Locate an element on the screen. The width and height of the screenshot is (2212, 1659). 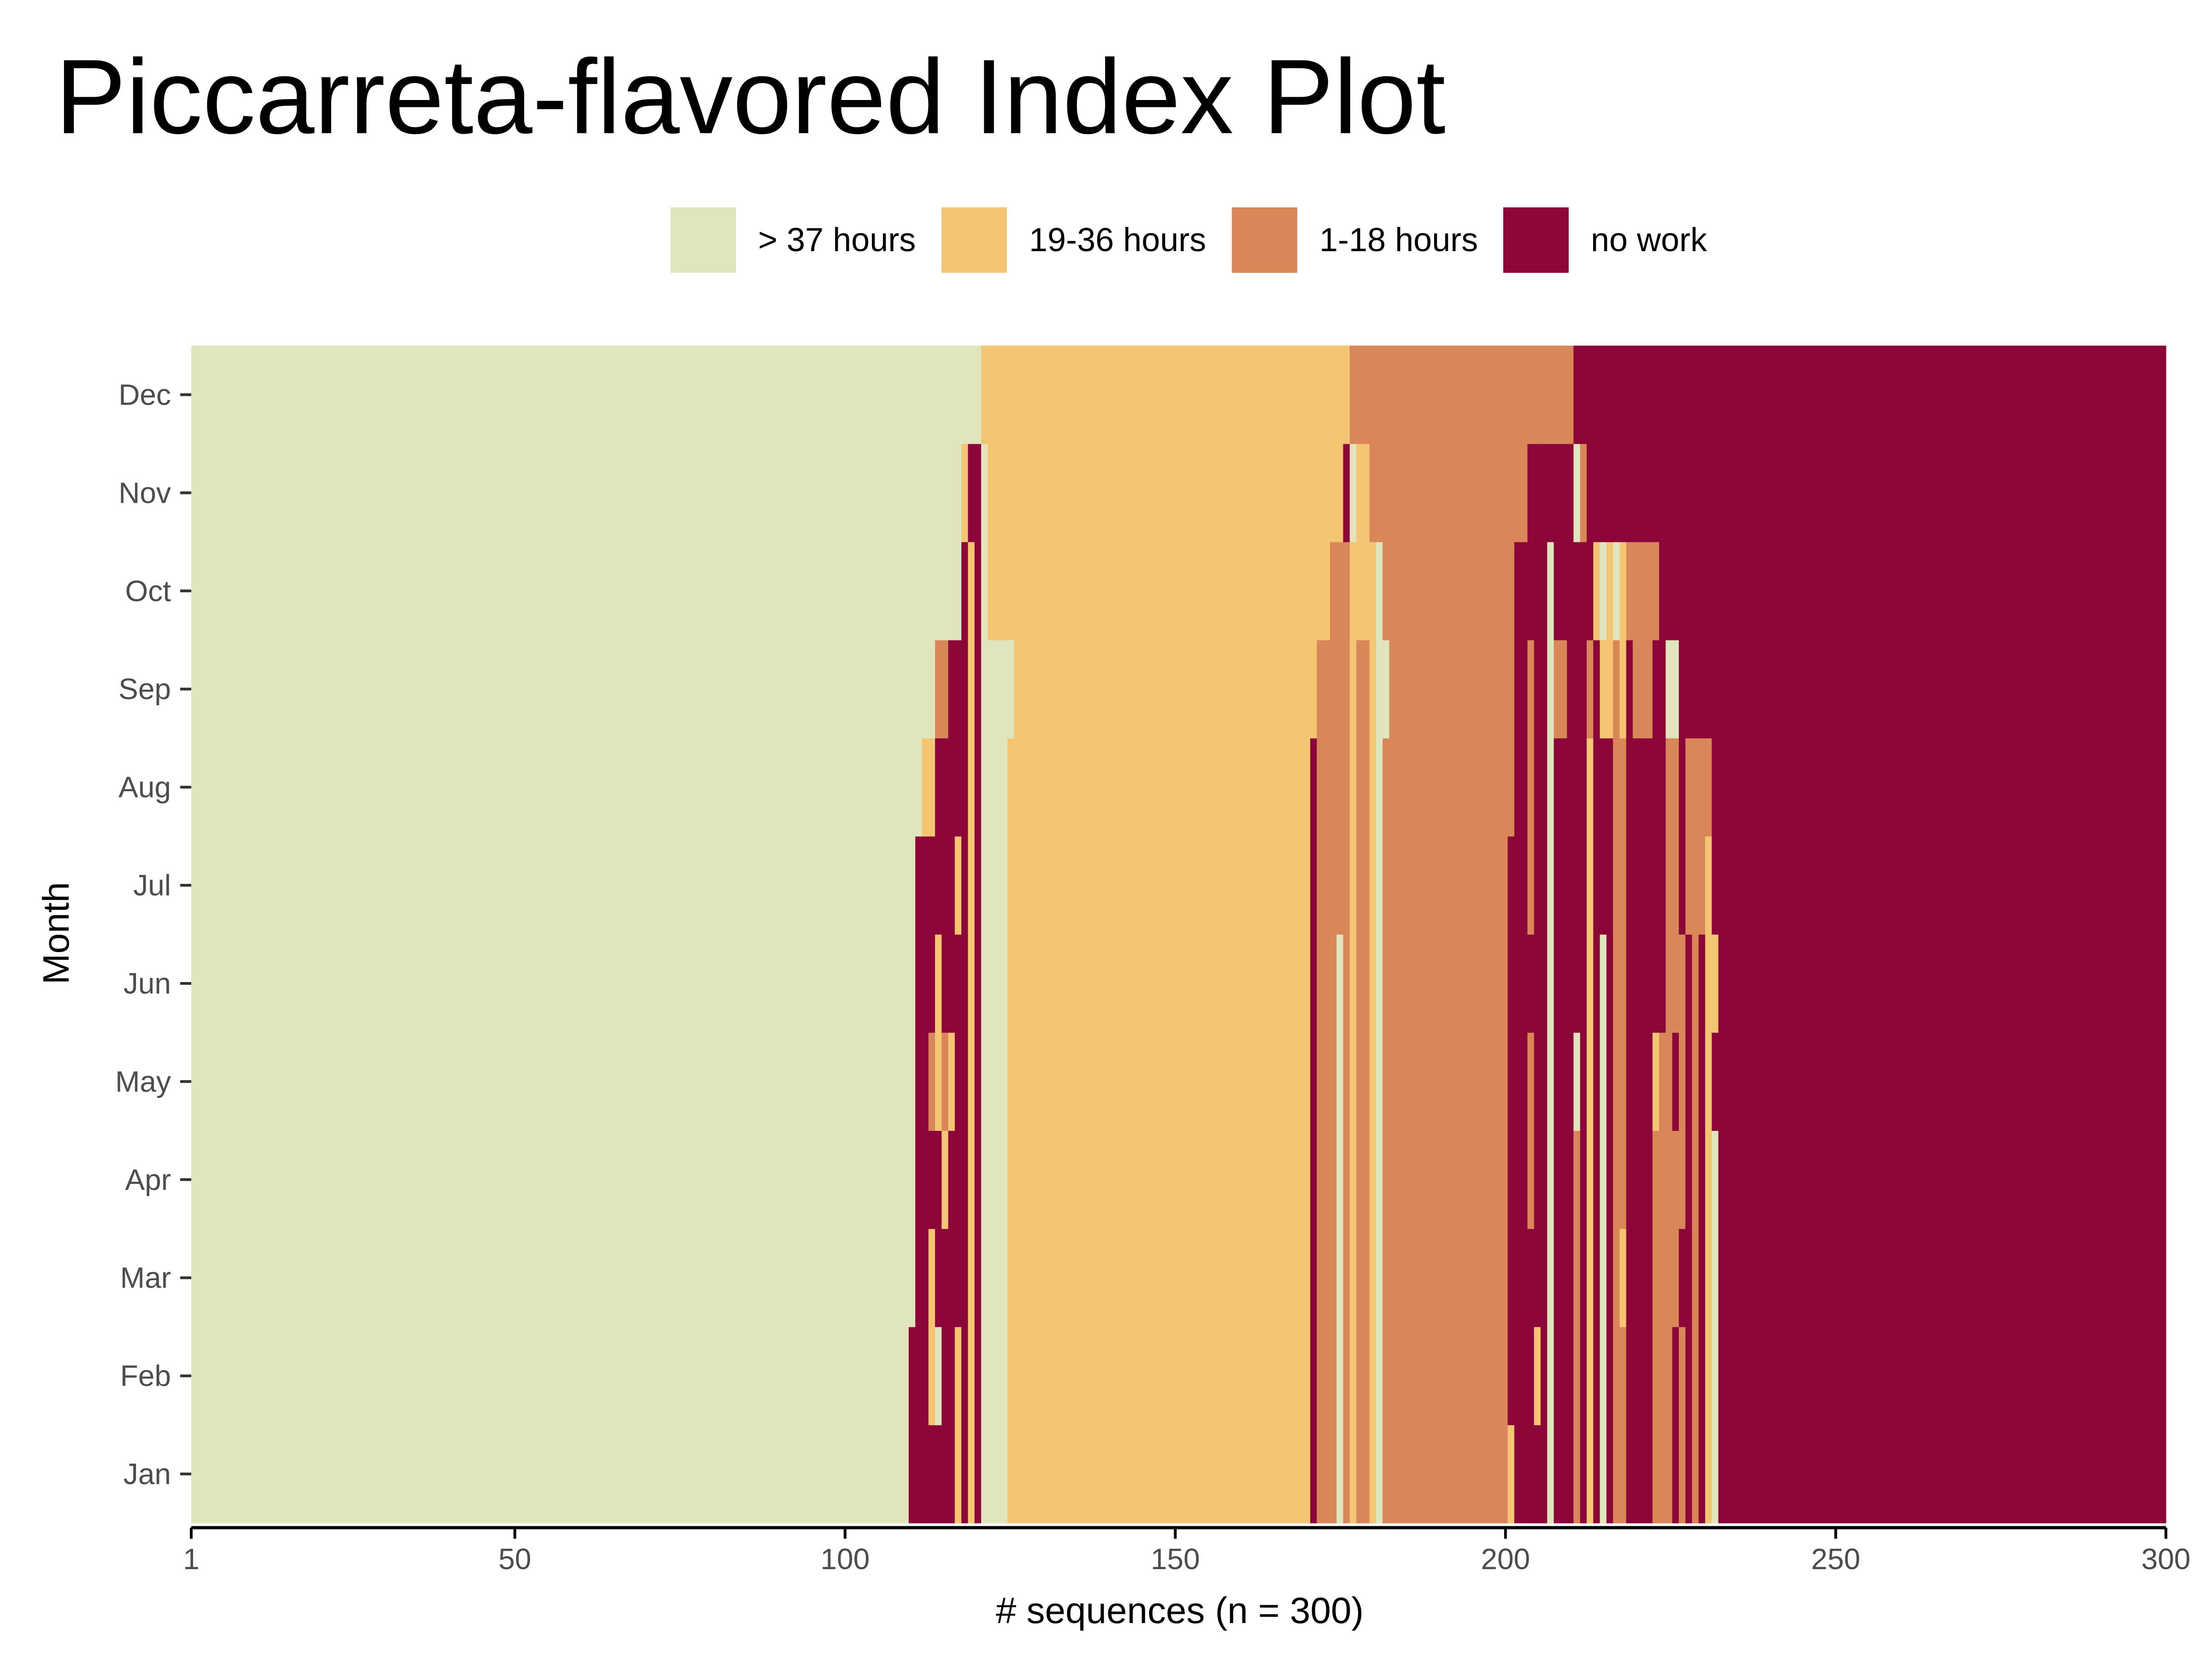
y-tick-label: Jun is located at coordinates (147, 983).